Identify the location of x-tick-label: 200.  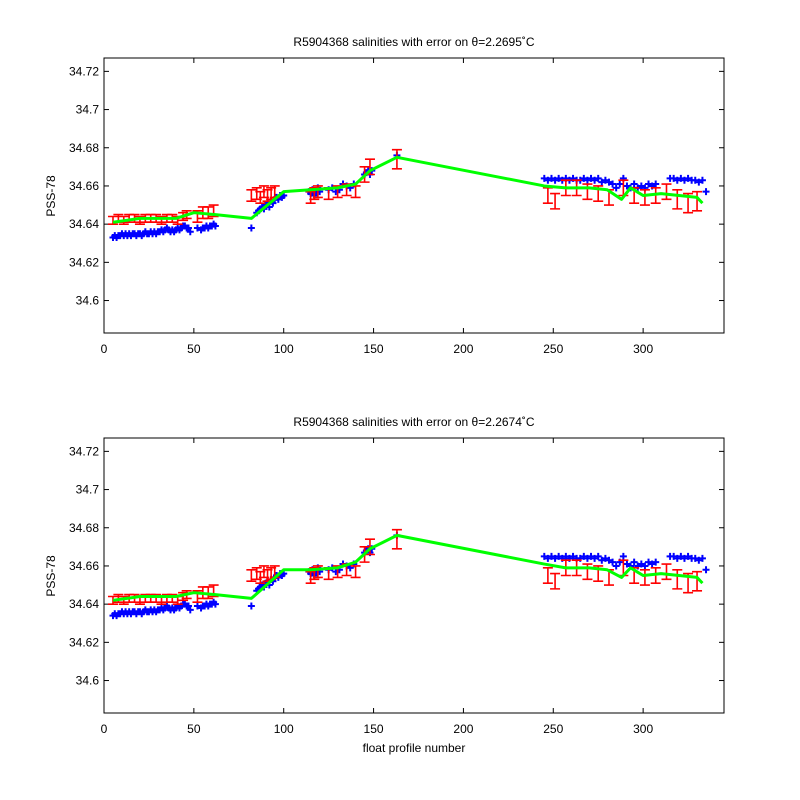
(463, 349).